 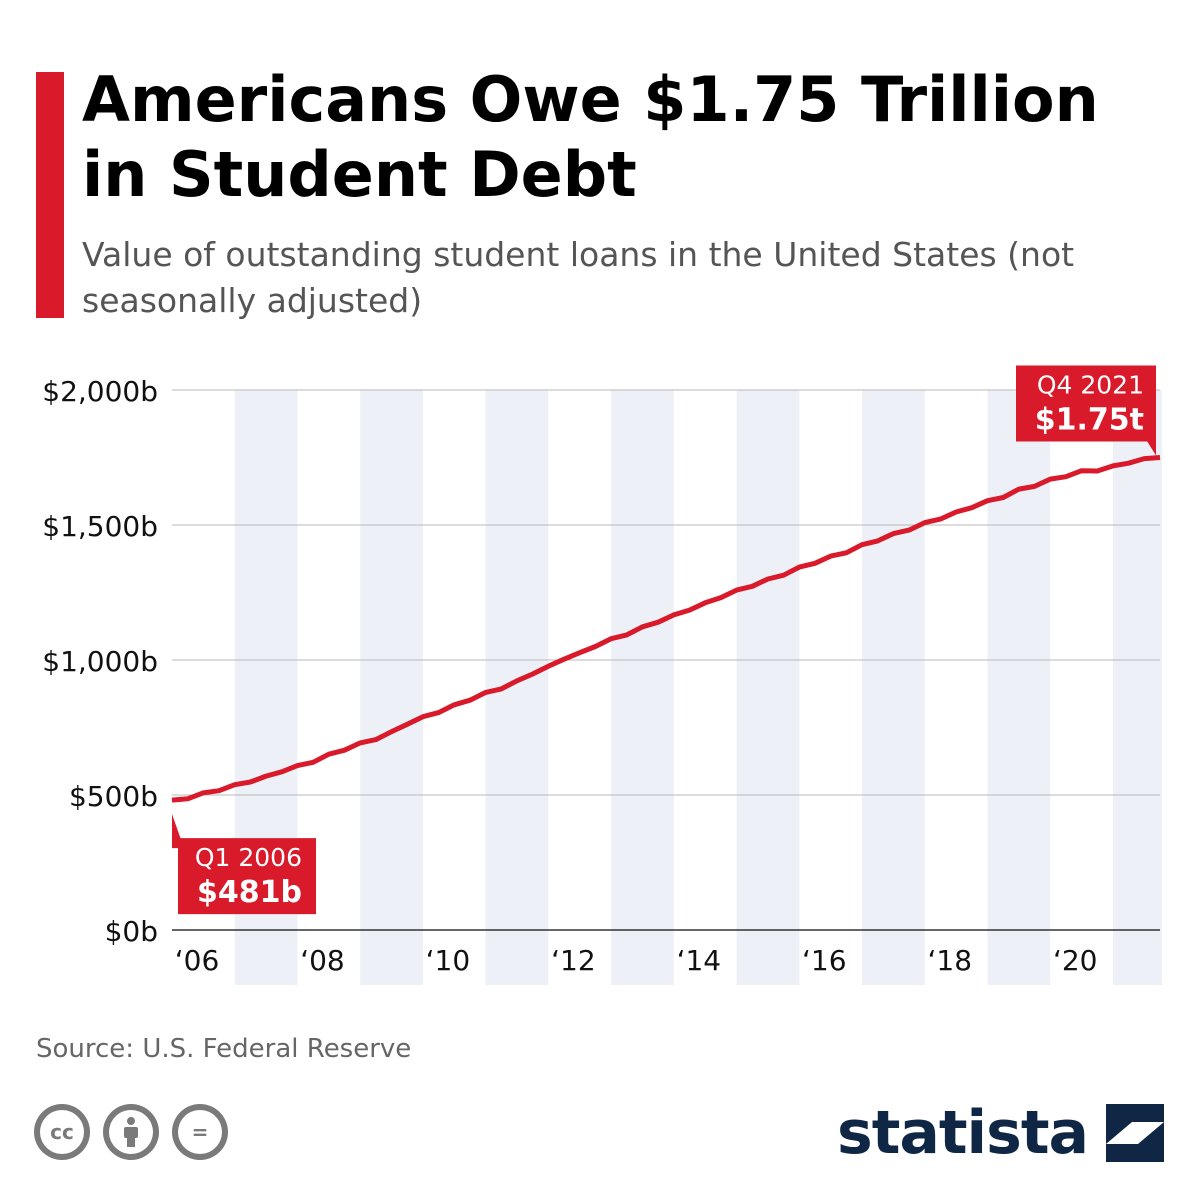 What do you see at coordinates (962, 1133) in the screenshot?
I see `brand-wordmark: statista` at bounding box center [962, 1133].